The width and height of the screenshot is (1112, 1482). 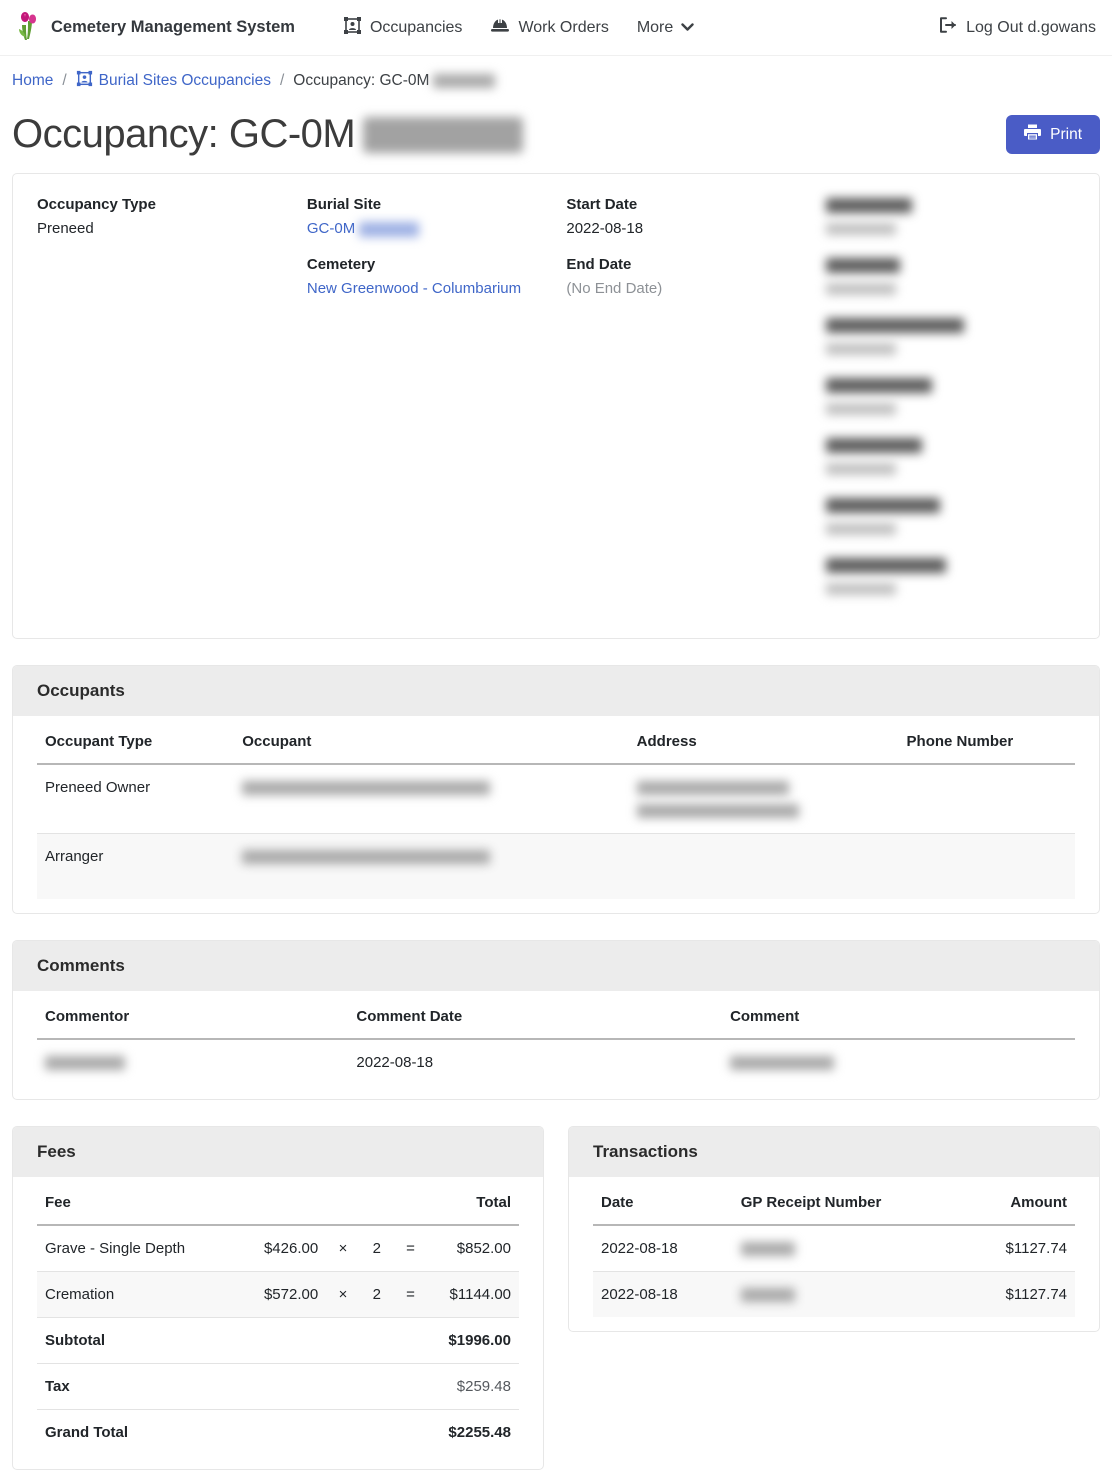 I want to click on field-label: Cemetery, so click(x=341, y=264).